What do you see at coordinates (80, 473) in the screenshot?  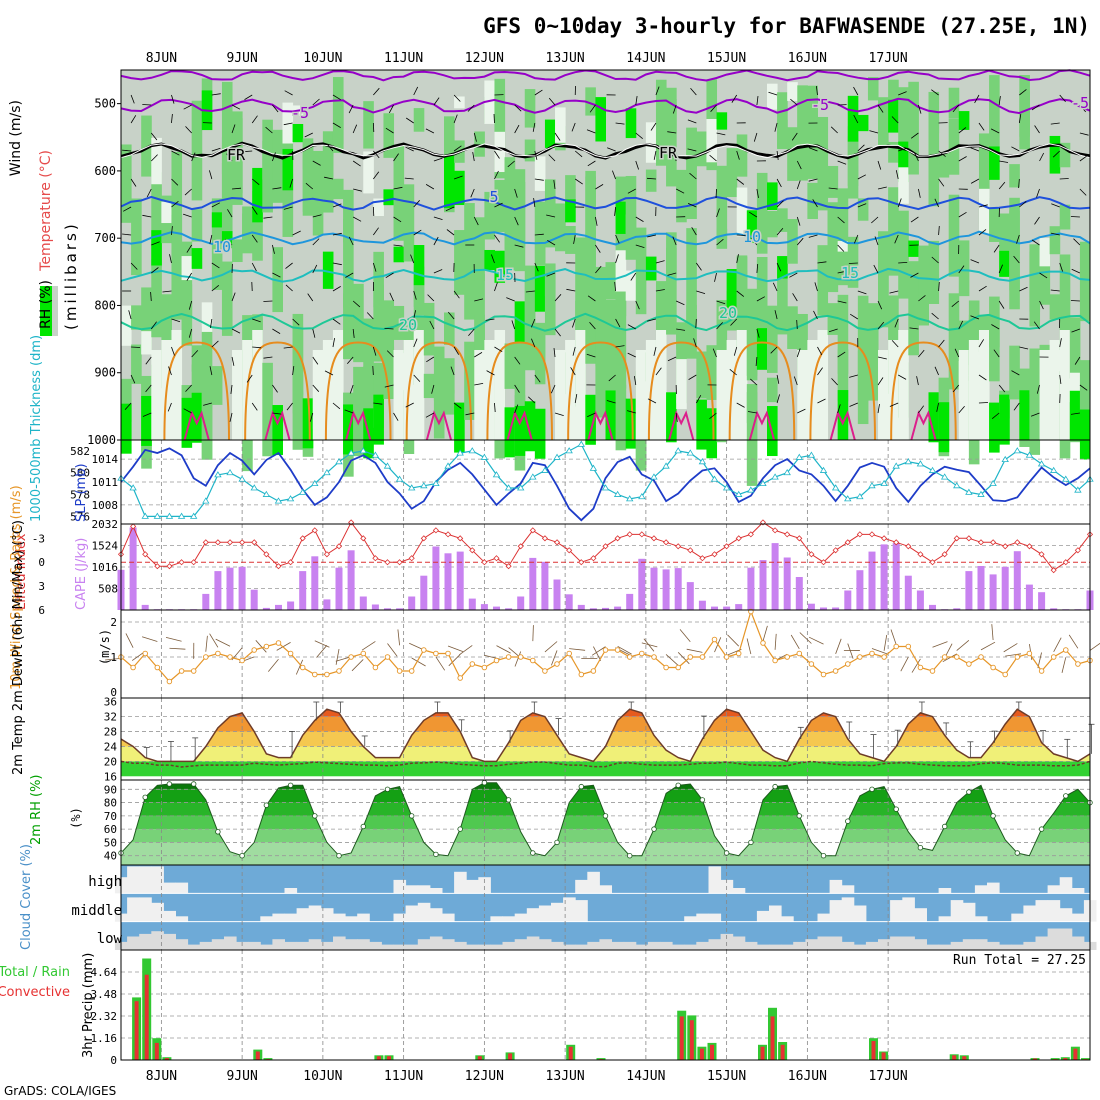 I see `thickness-tick-label: 580` at bounding box center [80, 473].